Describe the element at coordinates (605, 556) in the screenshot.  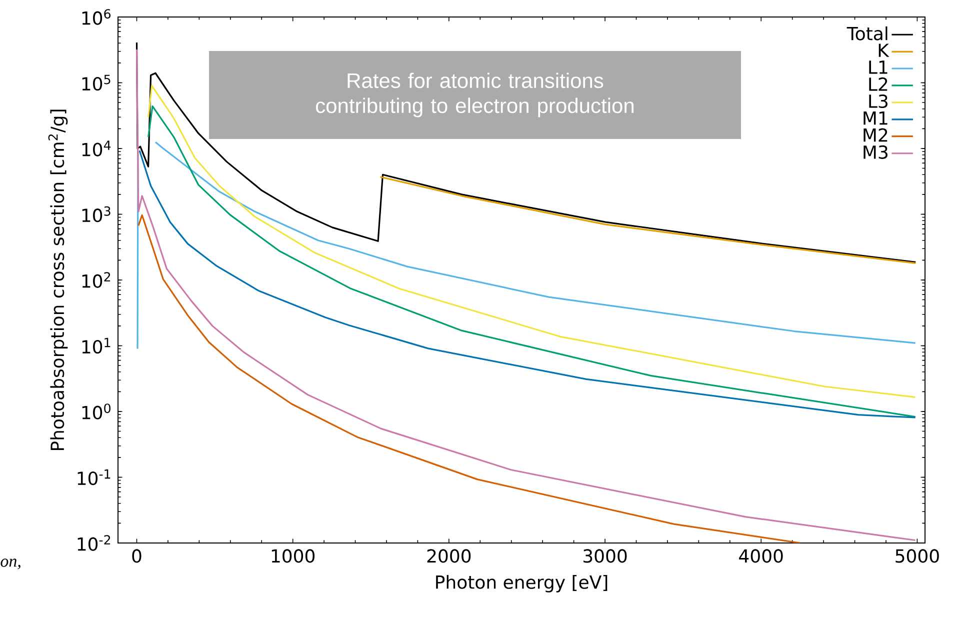
I see `x-tick-label: 3000` at that location.